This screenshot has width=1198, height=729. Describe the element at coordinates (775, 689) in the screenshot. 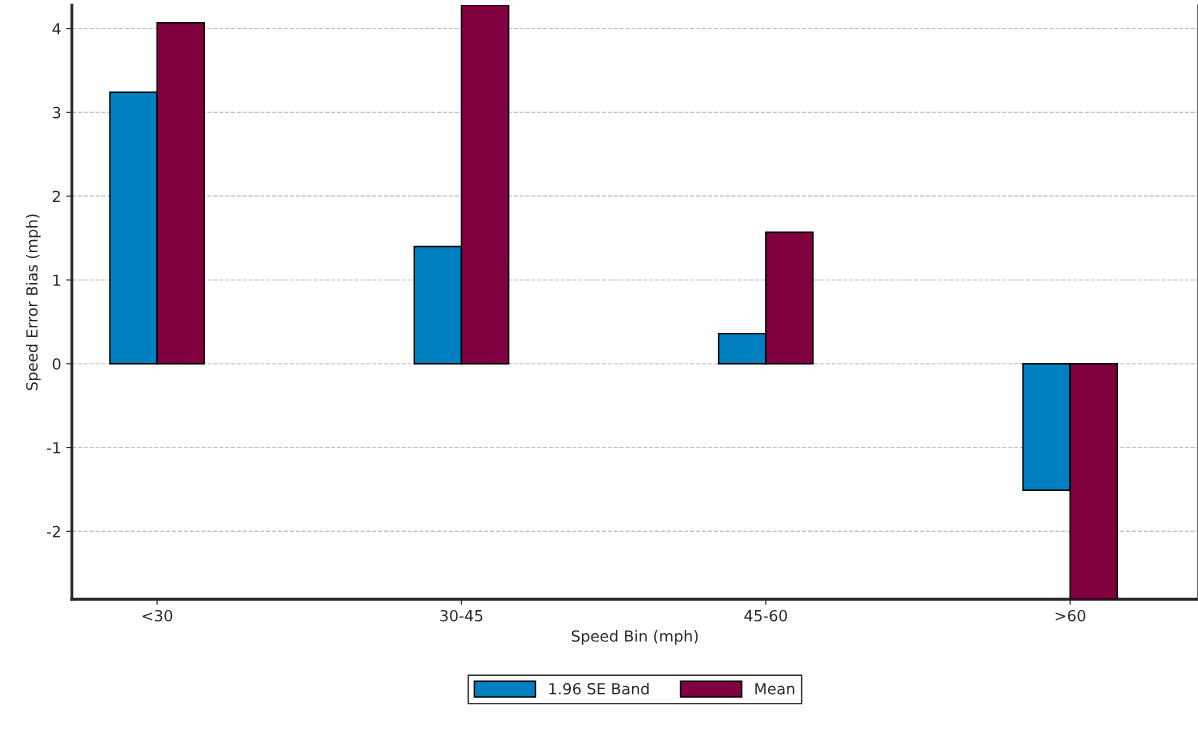

I see `legend-label: Mean` at that location.